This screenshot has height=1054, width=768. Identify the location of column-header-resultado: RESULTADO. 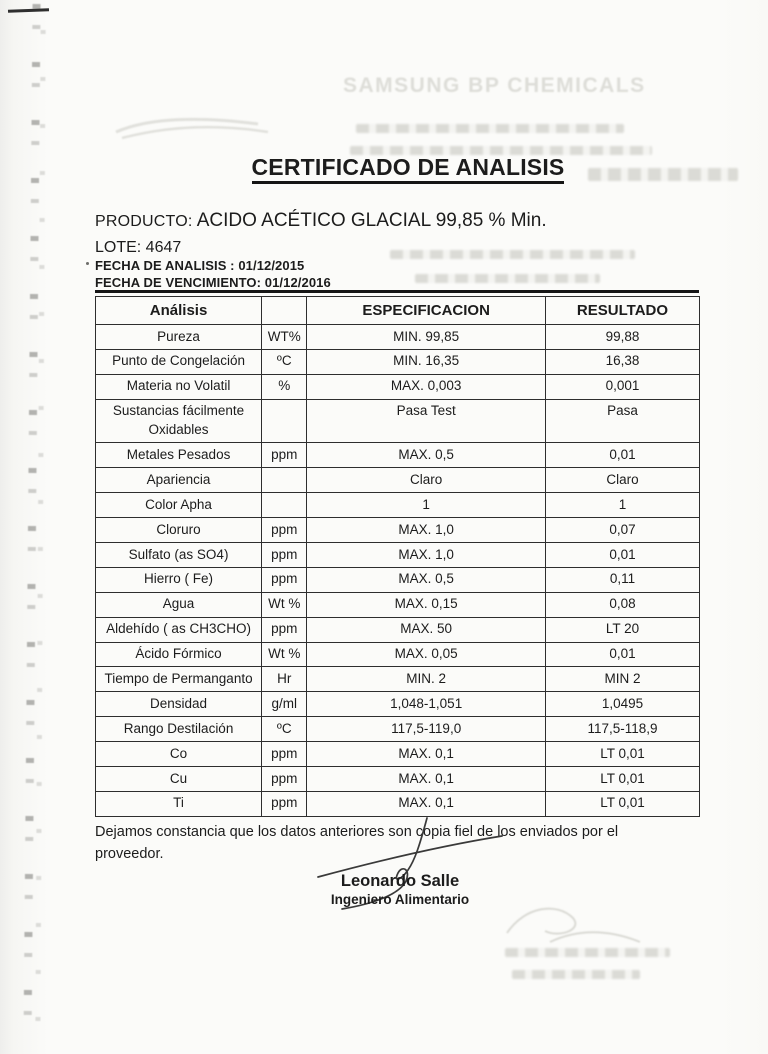
(622, 310).